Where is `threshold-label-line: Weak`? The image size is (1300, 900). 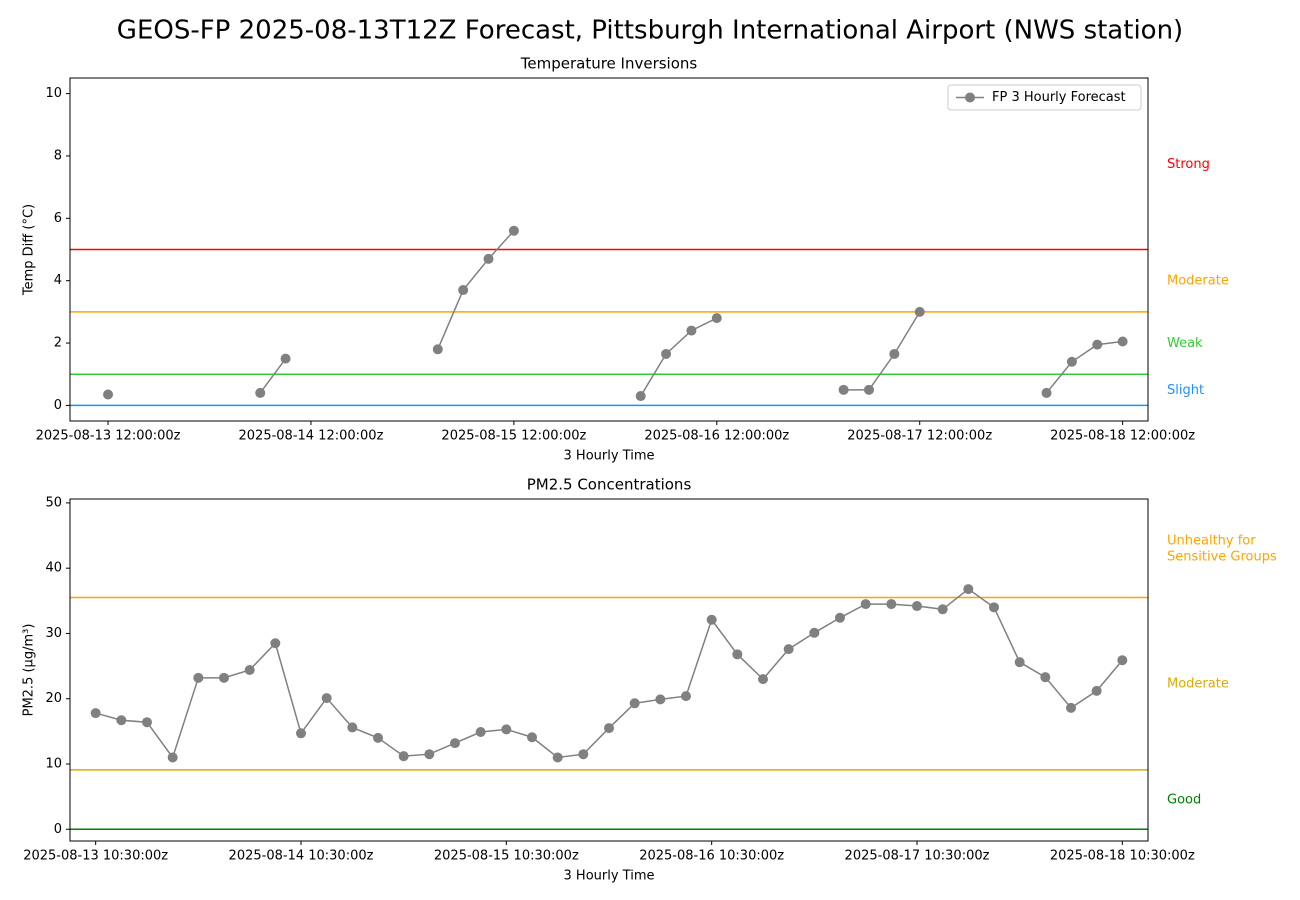
threshold-label-line: Weak is located at coordinates (1185, 343).